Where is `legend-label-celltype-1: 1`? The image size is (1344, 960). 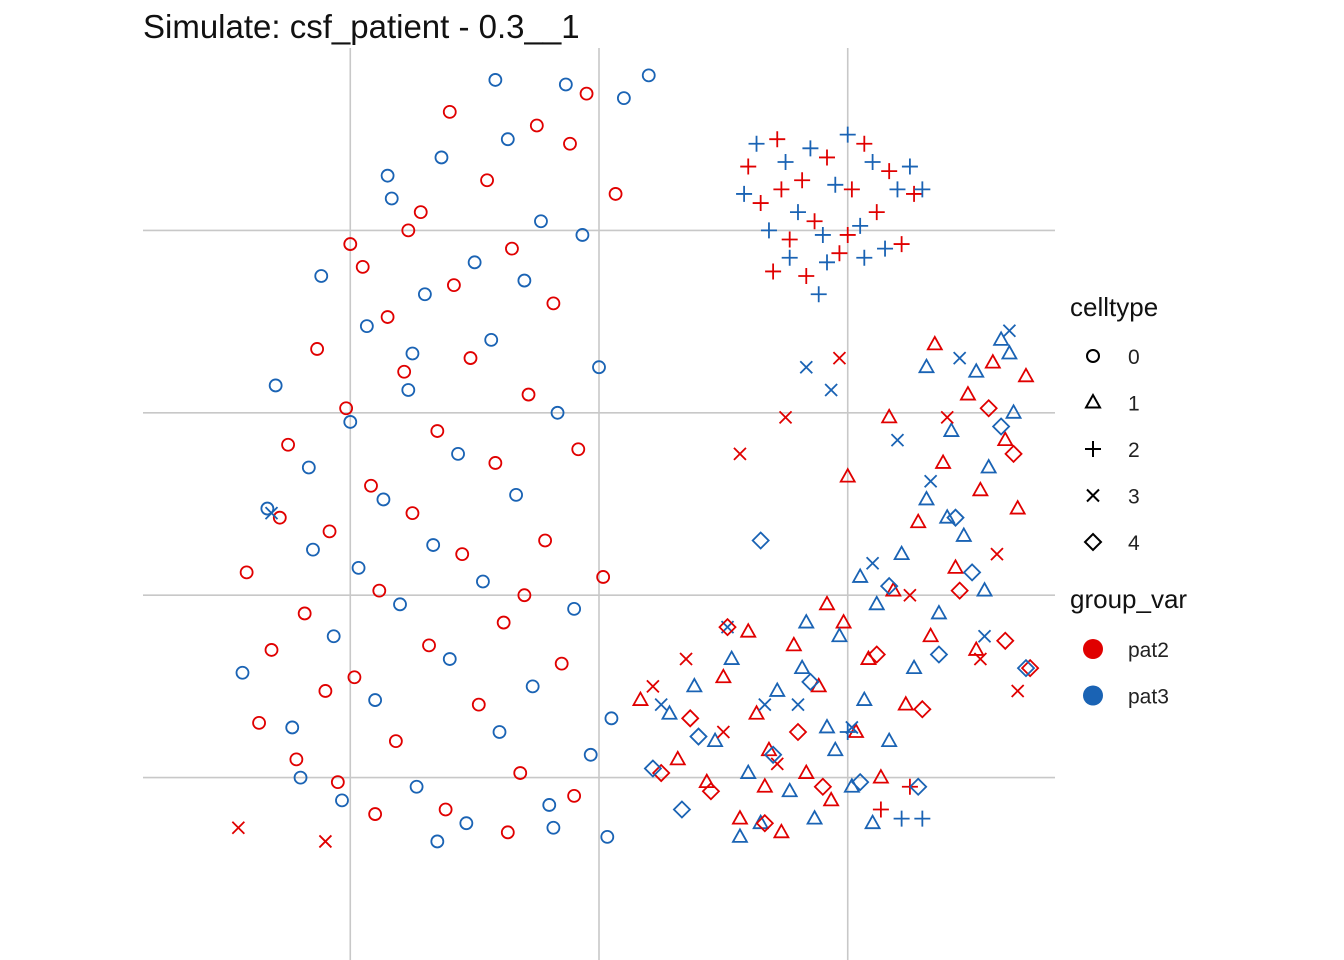 legend-label-celltype-1: 1 is located at coordinates (1134, 404).